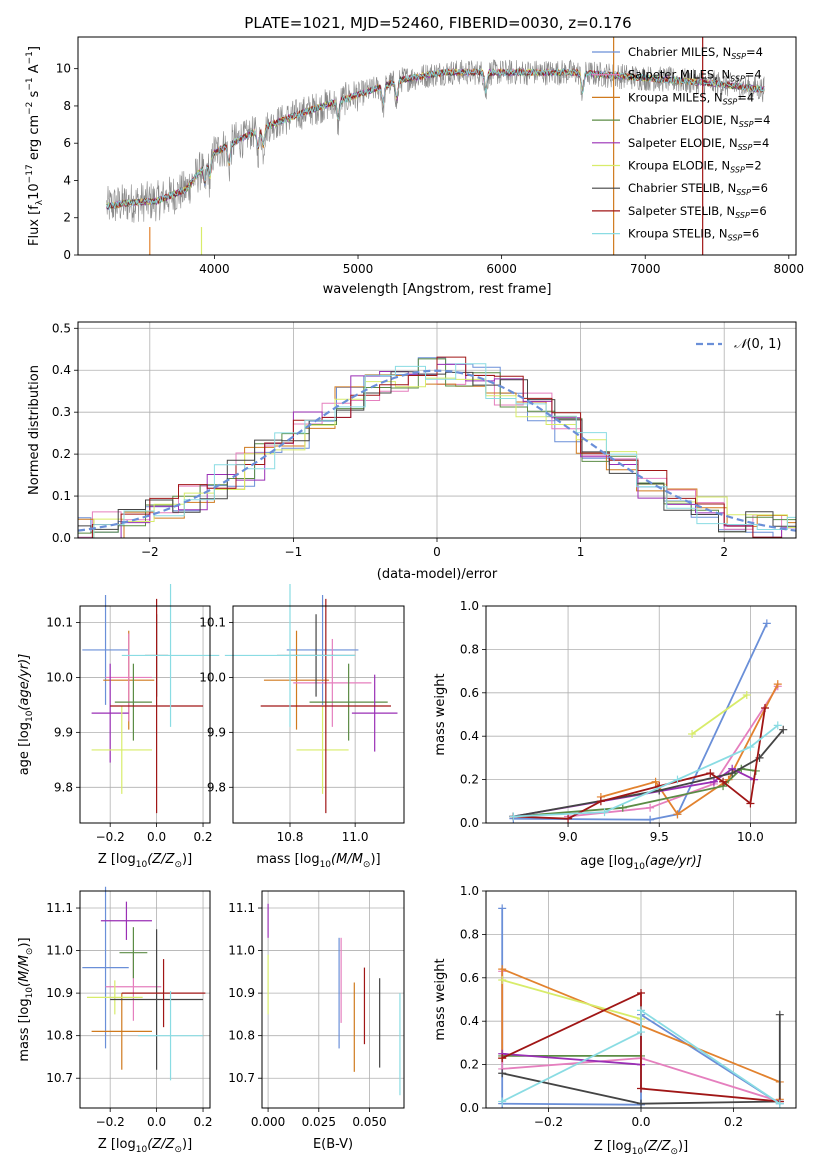  What do you see at coordinates (695, 76) in the screenshot?
I see `legend-label-1: Salpeter MILES, NSSP=4` at bounding box center [695, 76].